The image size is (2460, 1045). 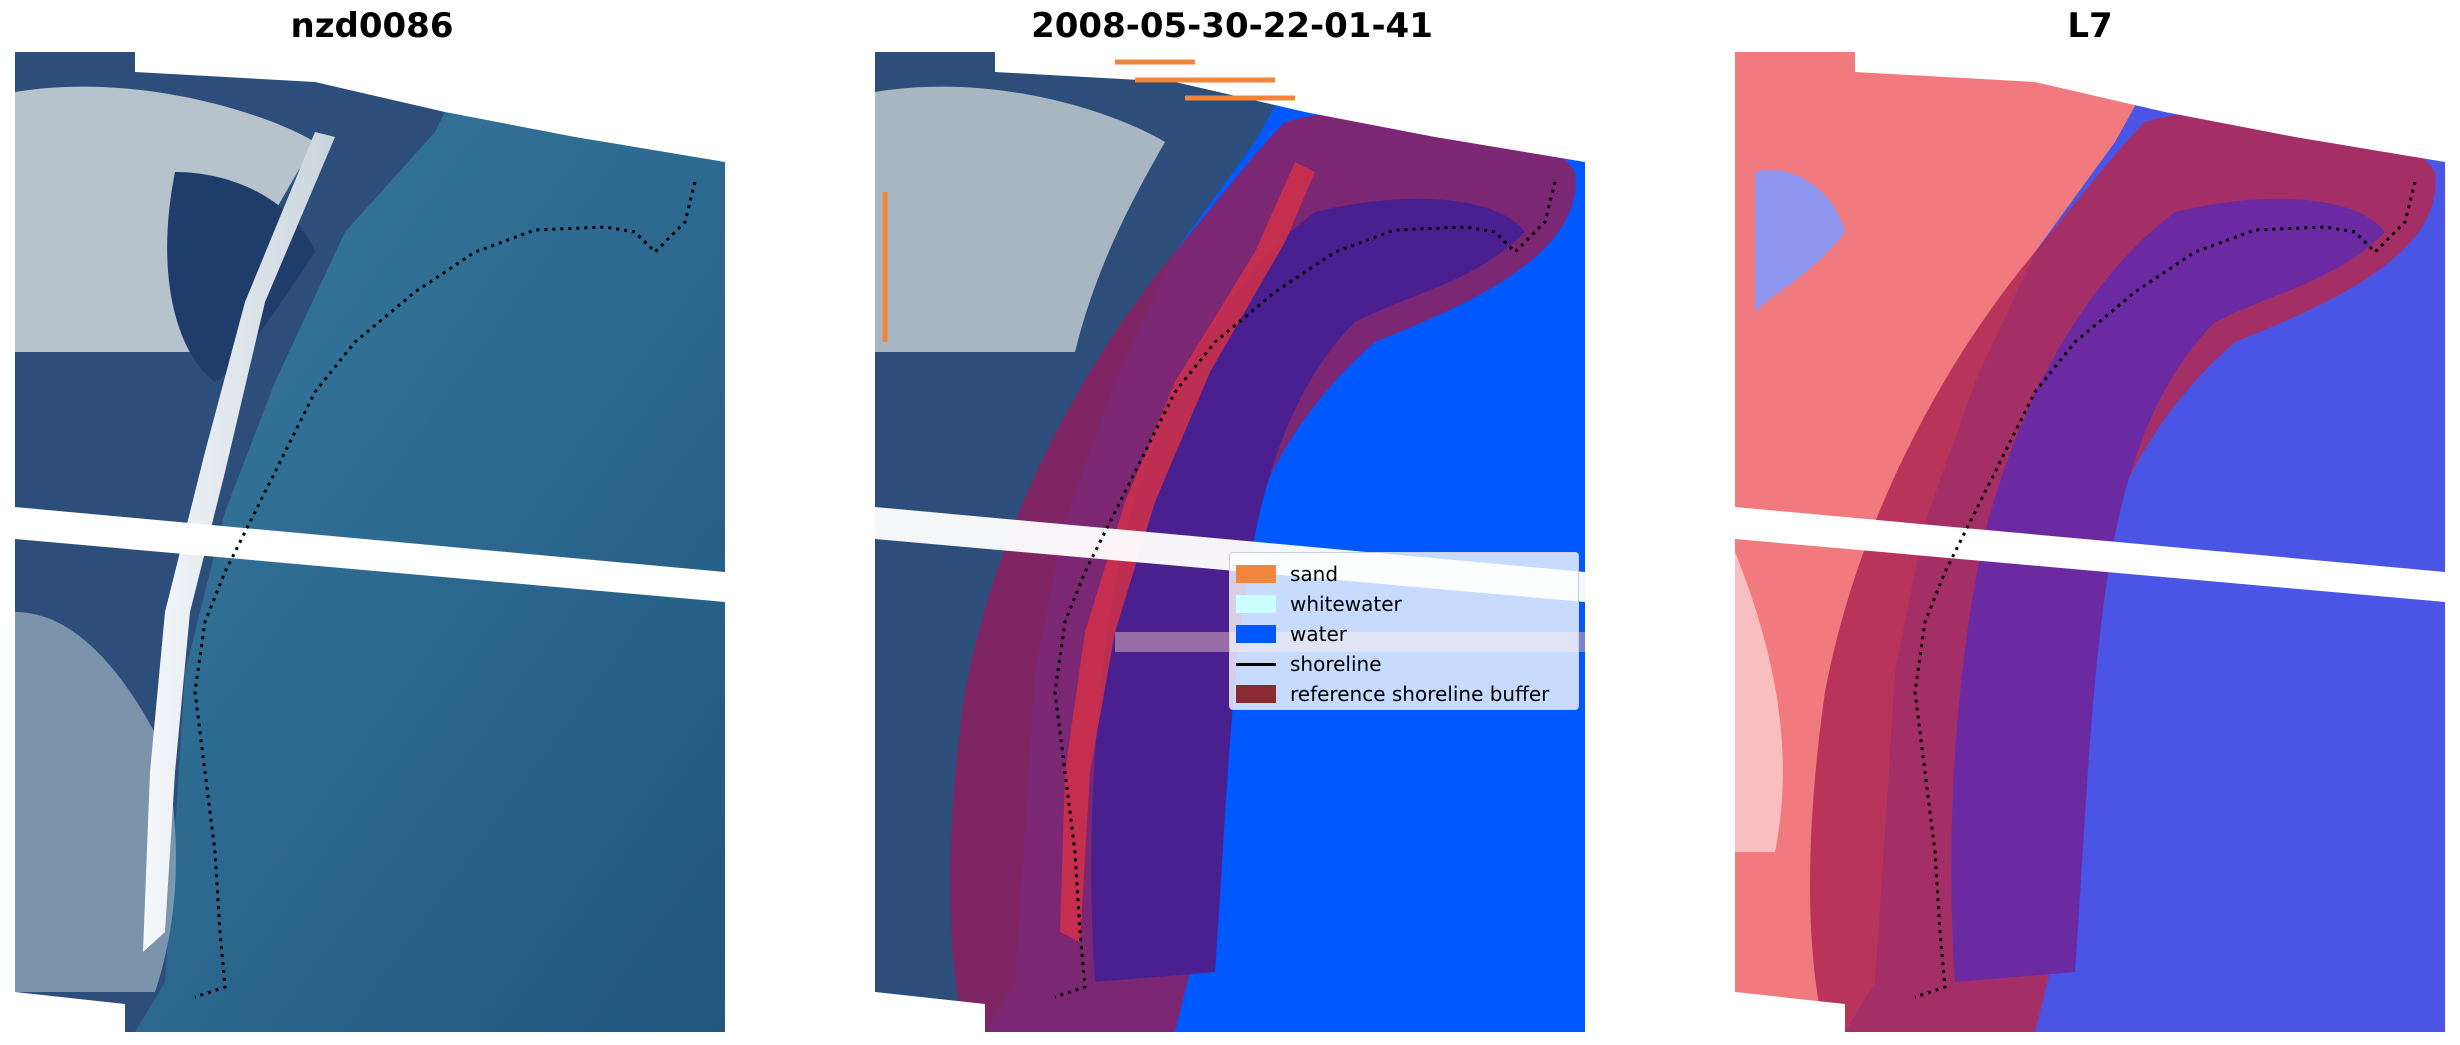 I want to click on legend-item-shoreline: shoreline, so click(x=1407, y=664).